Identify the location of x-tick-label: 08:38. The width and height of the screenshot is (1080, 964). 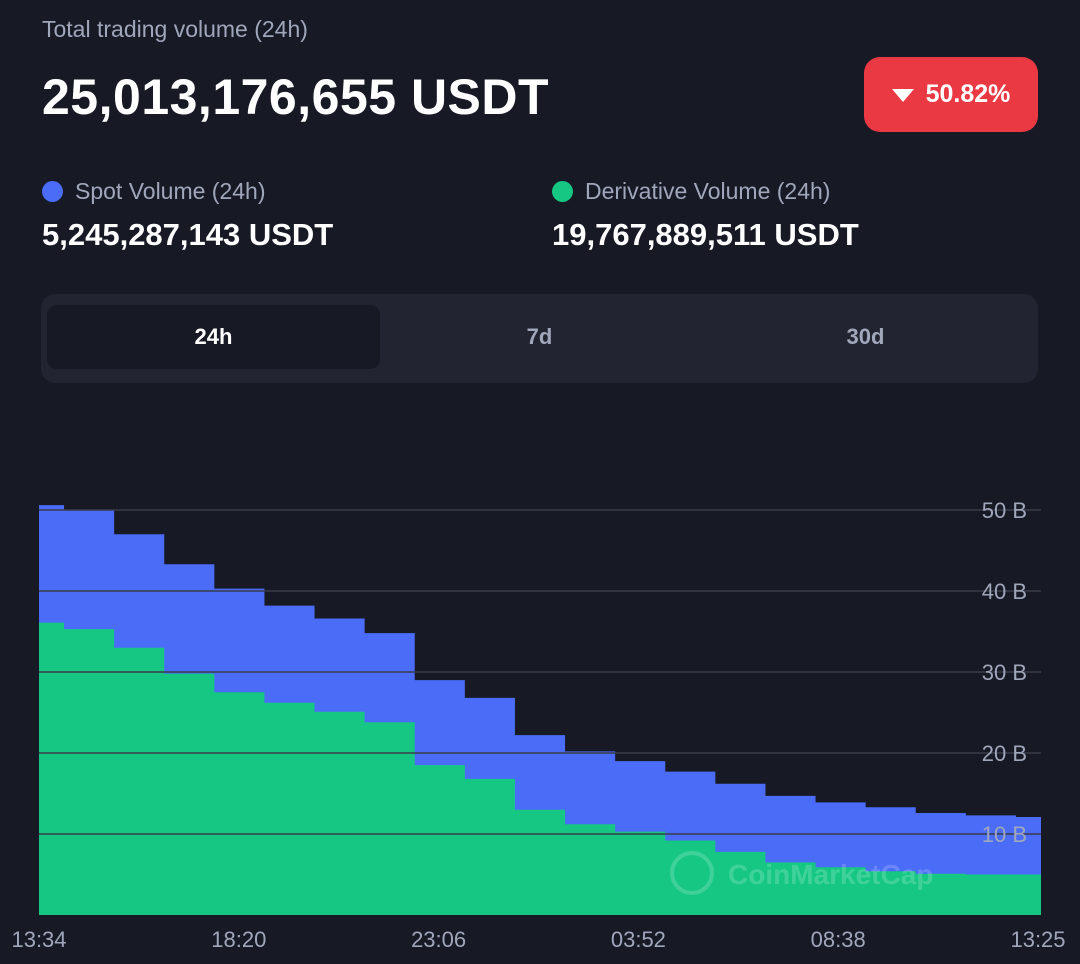
(838, 939).